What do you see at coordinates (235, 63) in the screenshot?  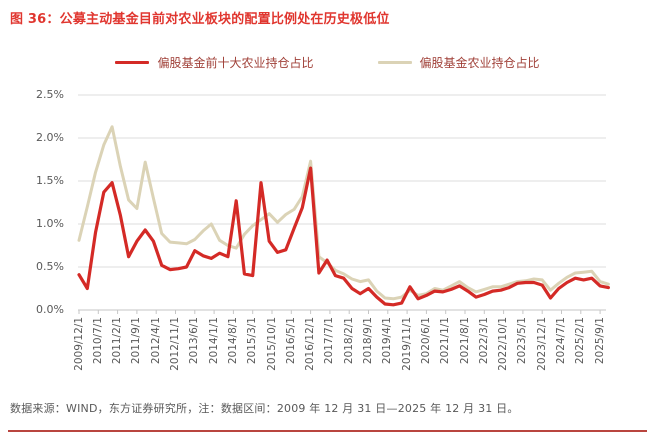 I see `legend-label: 偏股基金前十大农业持仓占比` at bounding box center [235, 63].